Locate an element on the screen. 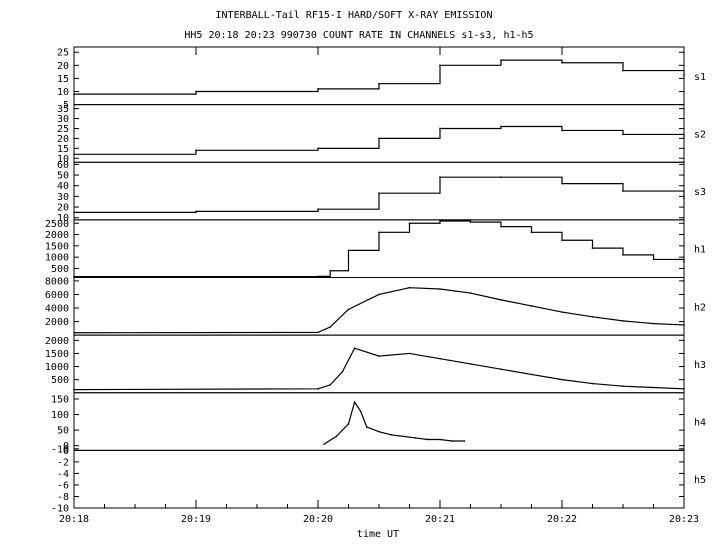 This screenshot has width=720, height=550. y-tick-label: 2500 is located at coordinates (57, 224).